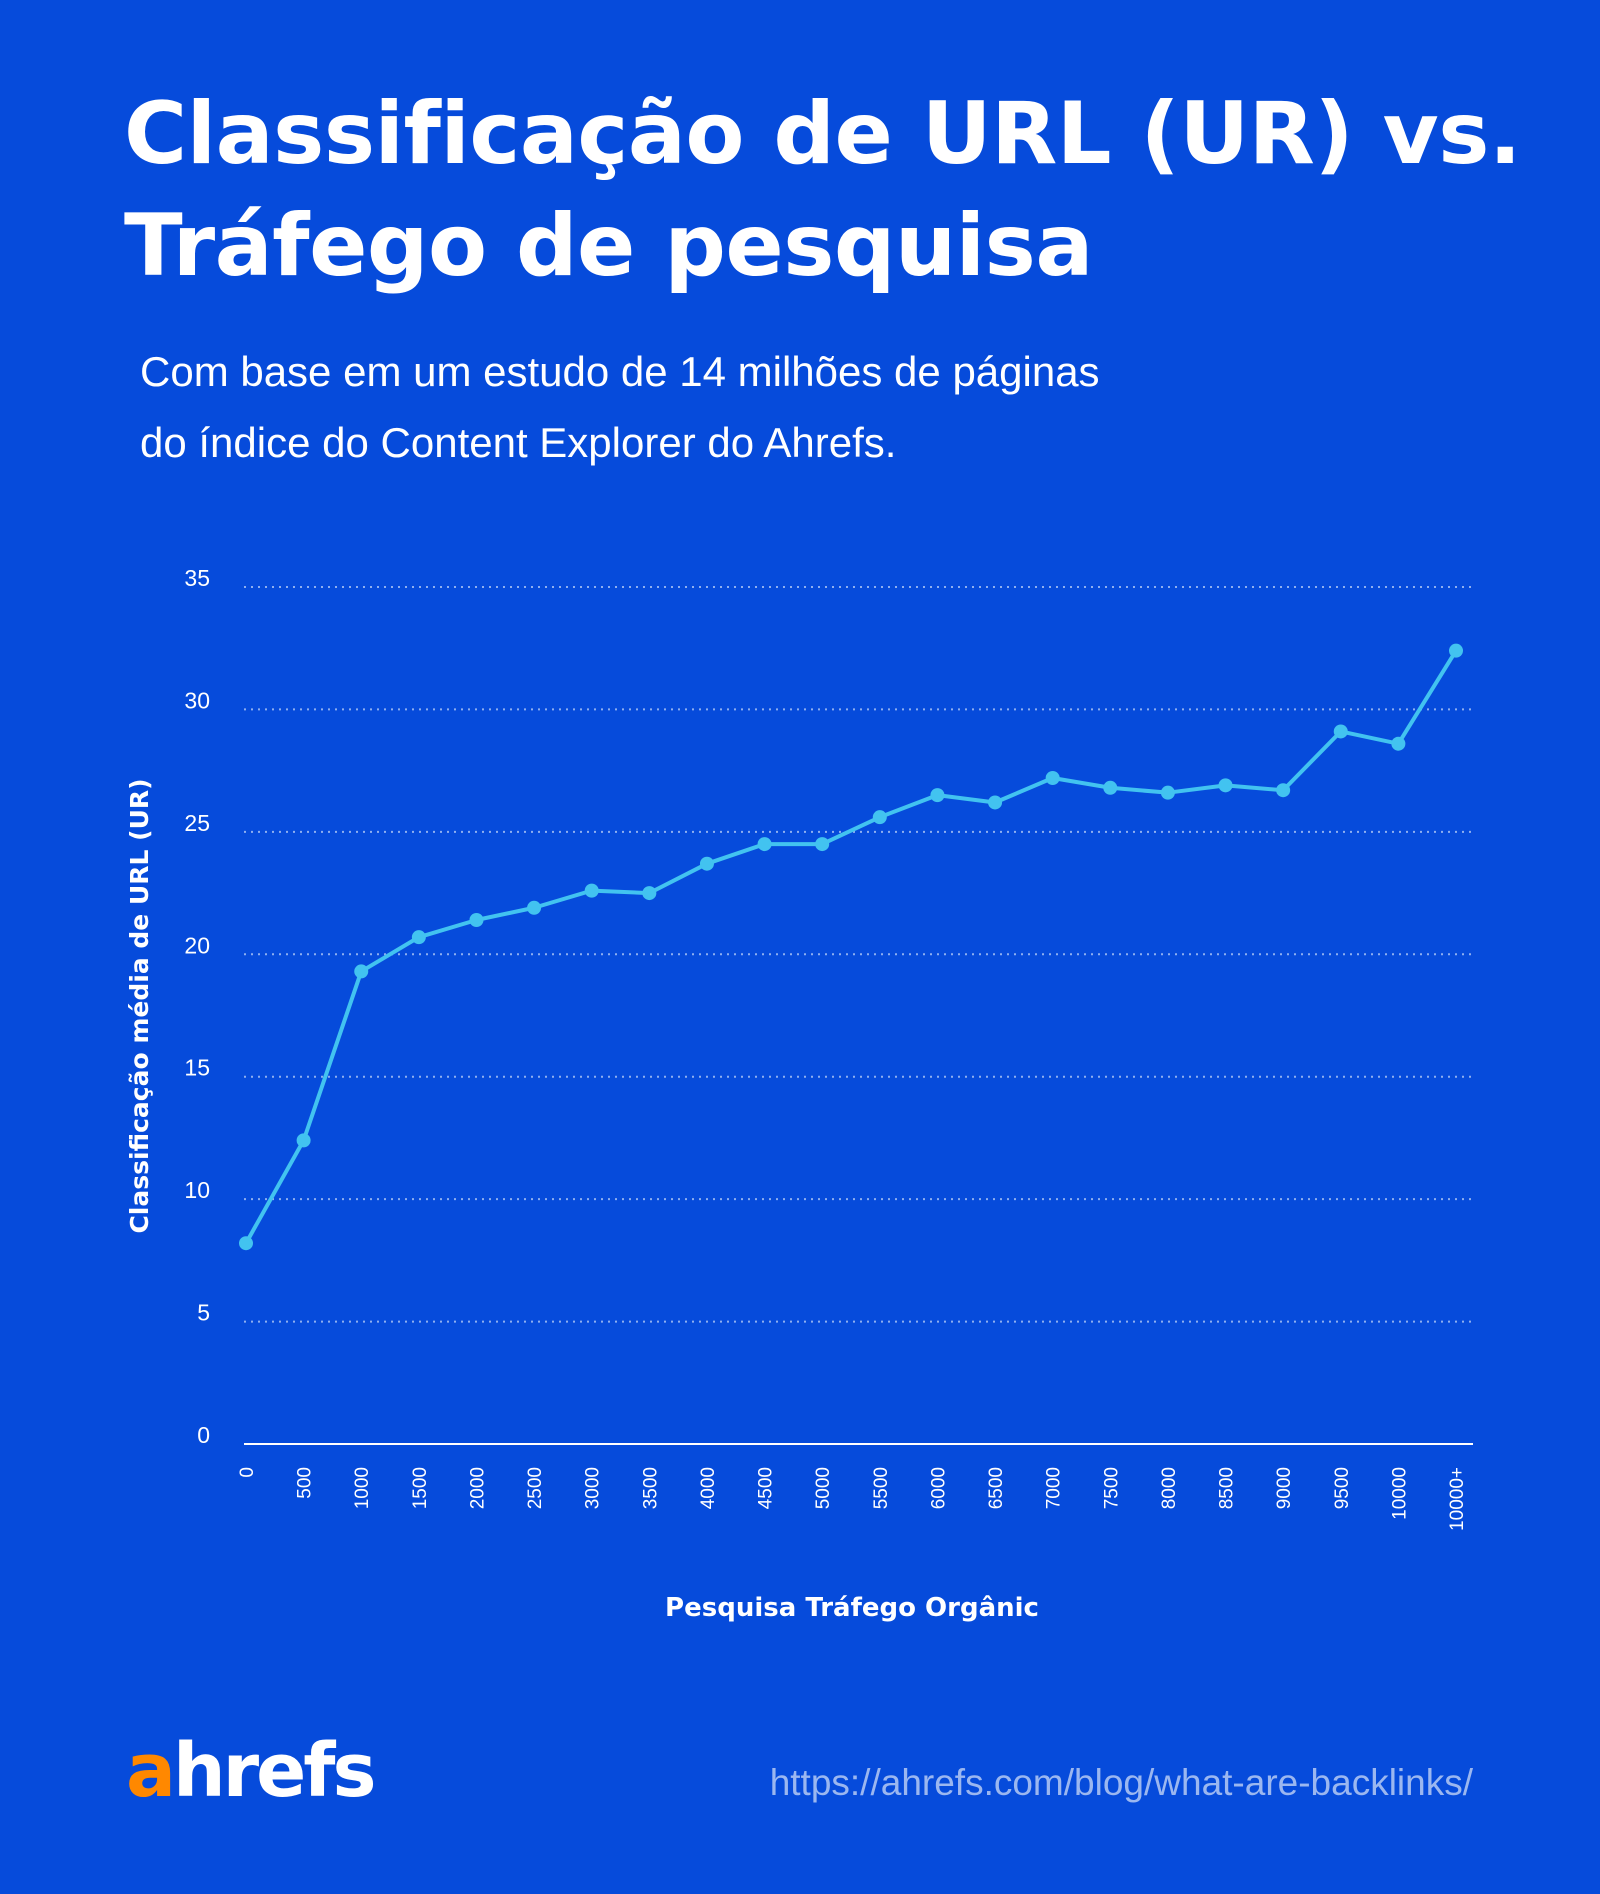 The height and width of the screenshot is (1894, 1600). What do you see at coordinates (151, 1771) in the screenshot?
I see `logo-a: a` at bounding box center [151, 1771].